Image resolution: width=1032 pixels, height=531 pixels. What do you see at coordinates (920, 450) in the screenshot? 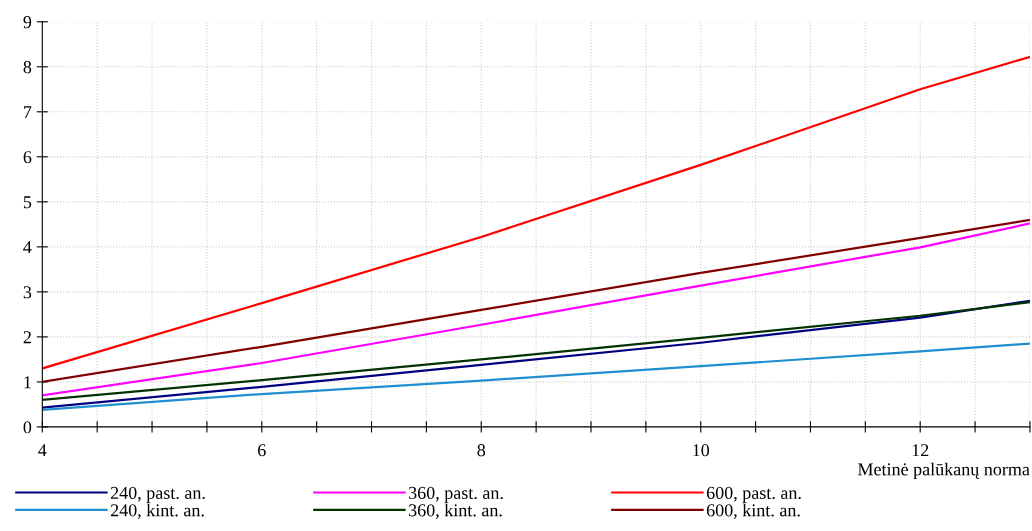
I see `x-tick-label: 12` at bounding box center [920, 450].